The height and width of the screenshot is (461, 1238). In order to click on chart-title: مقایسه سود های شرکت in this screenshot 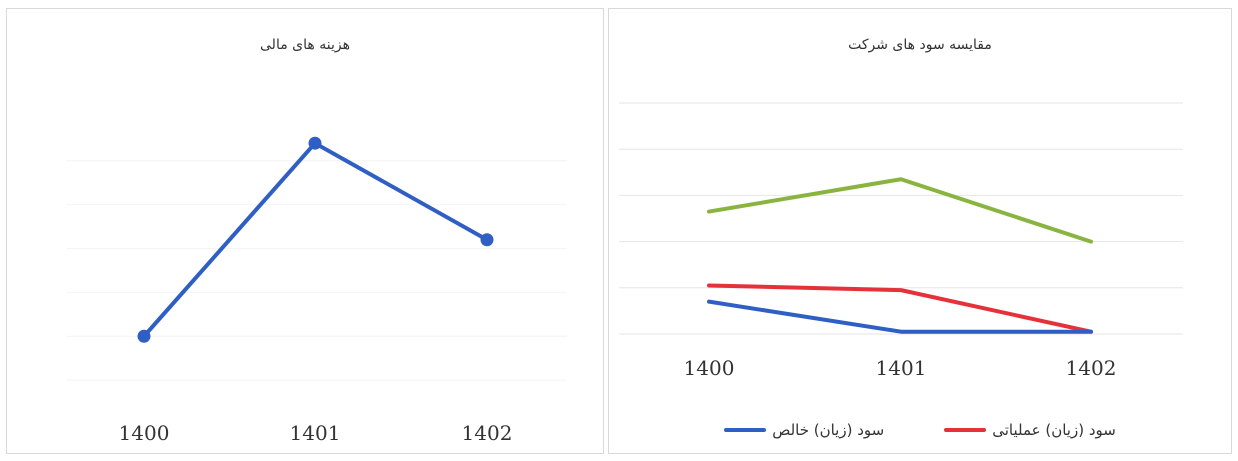, I will do `click(920, 45)`.